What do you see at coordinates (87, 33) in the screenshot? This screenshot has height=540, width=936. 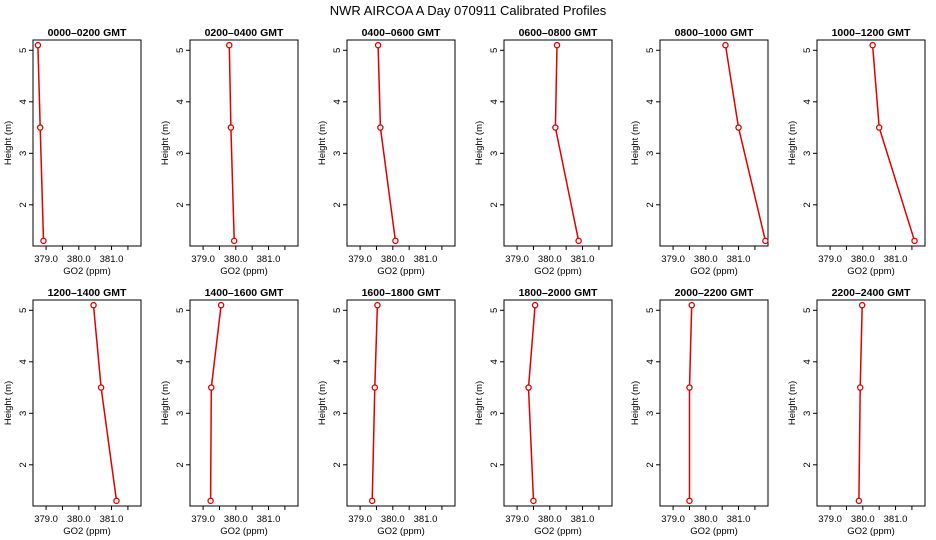 I see `panel-title: 0000–0200 GMT` at bounding box center [87, 33].